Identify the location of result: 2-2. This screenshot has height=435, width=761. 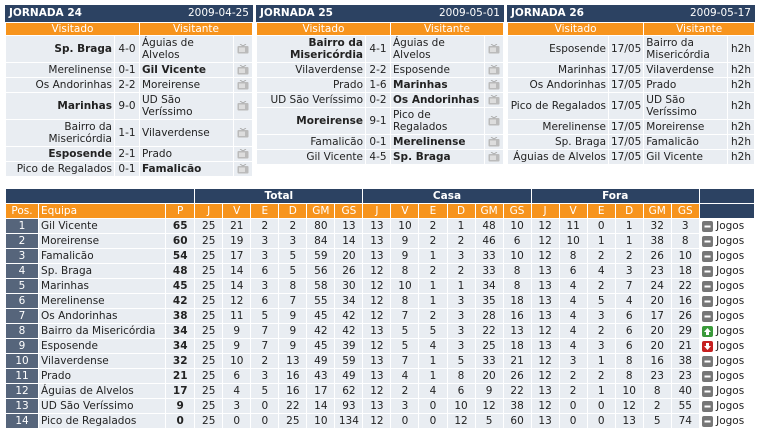
(127, 85).